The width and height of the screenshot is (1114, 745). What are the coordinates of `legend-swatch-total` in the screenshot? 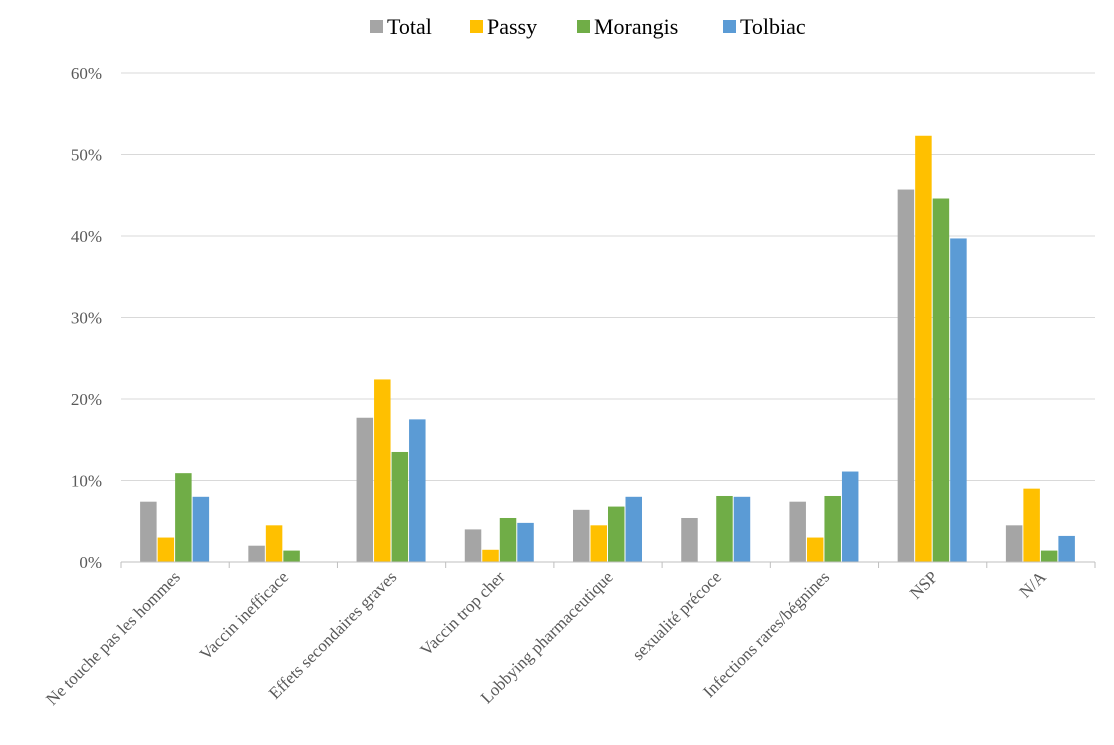 It's located at (376, 26).